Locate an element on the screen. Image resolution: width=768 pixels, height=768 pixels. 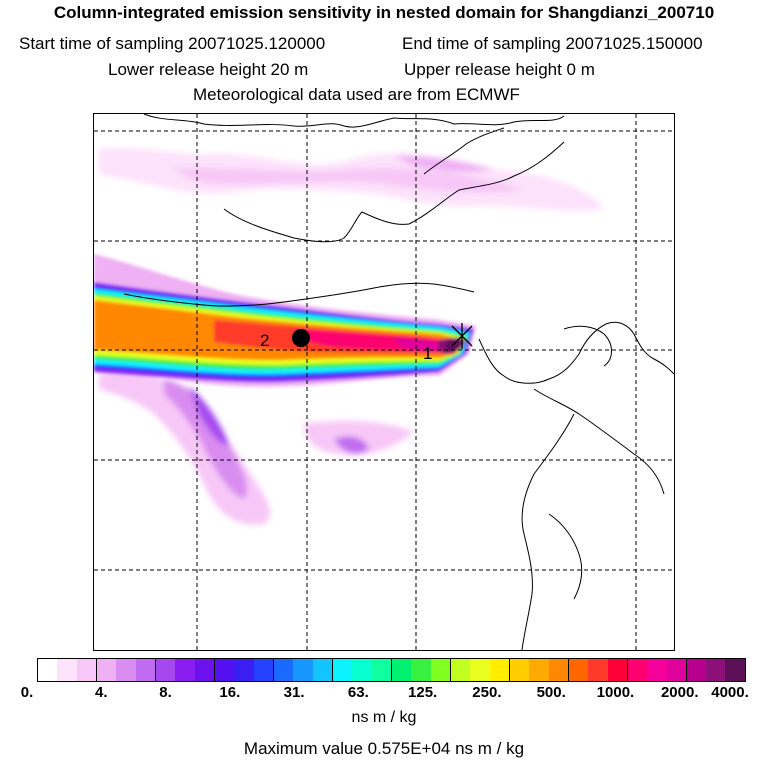
colorbar-tick-label: 4. is located at coordinates (101, 692).